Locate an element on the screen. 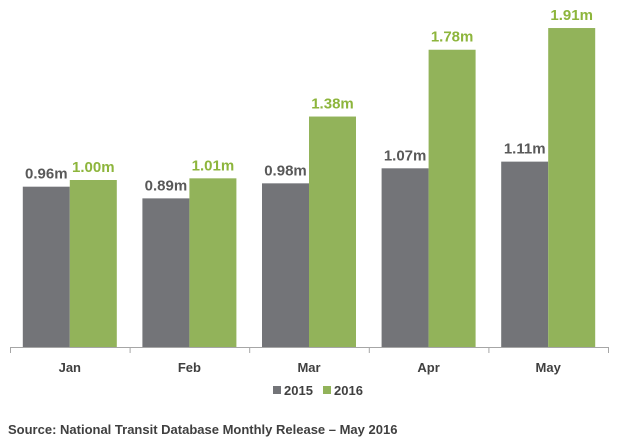  bar-2015-jan is located at coordinates (46, 266).